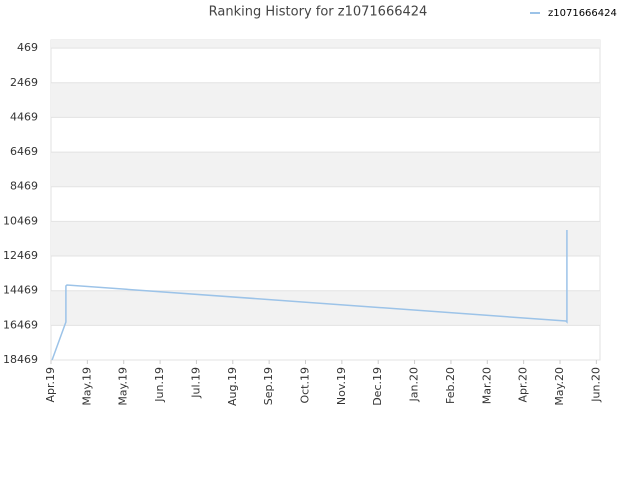  What do you see at coordinates (341, 386) in the screenshot?
I see `x-tick-label: Nov.19` at bounding box center [341, 386].